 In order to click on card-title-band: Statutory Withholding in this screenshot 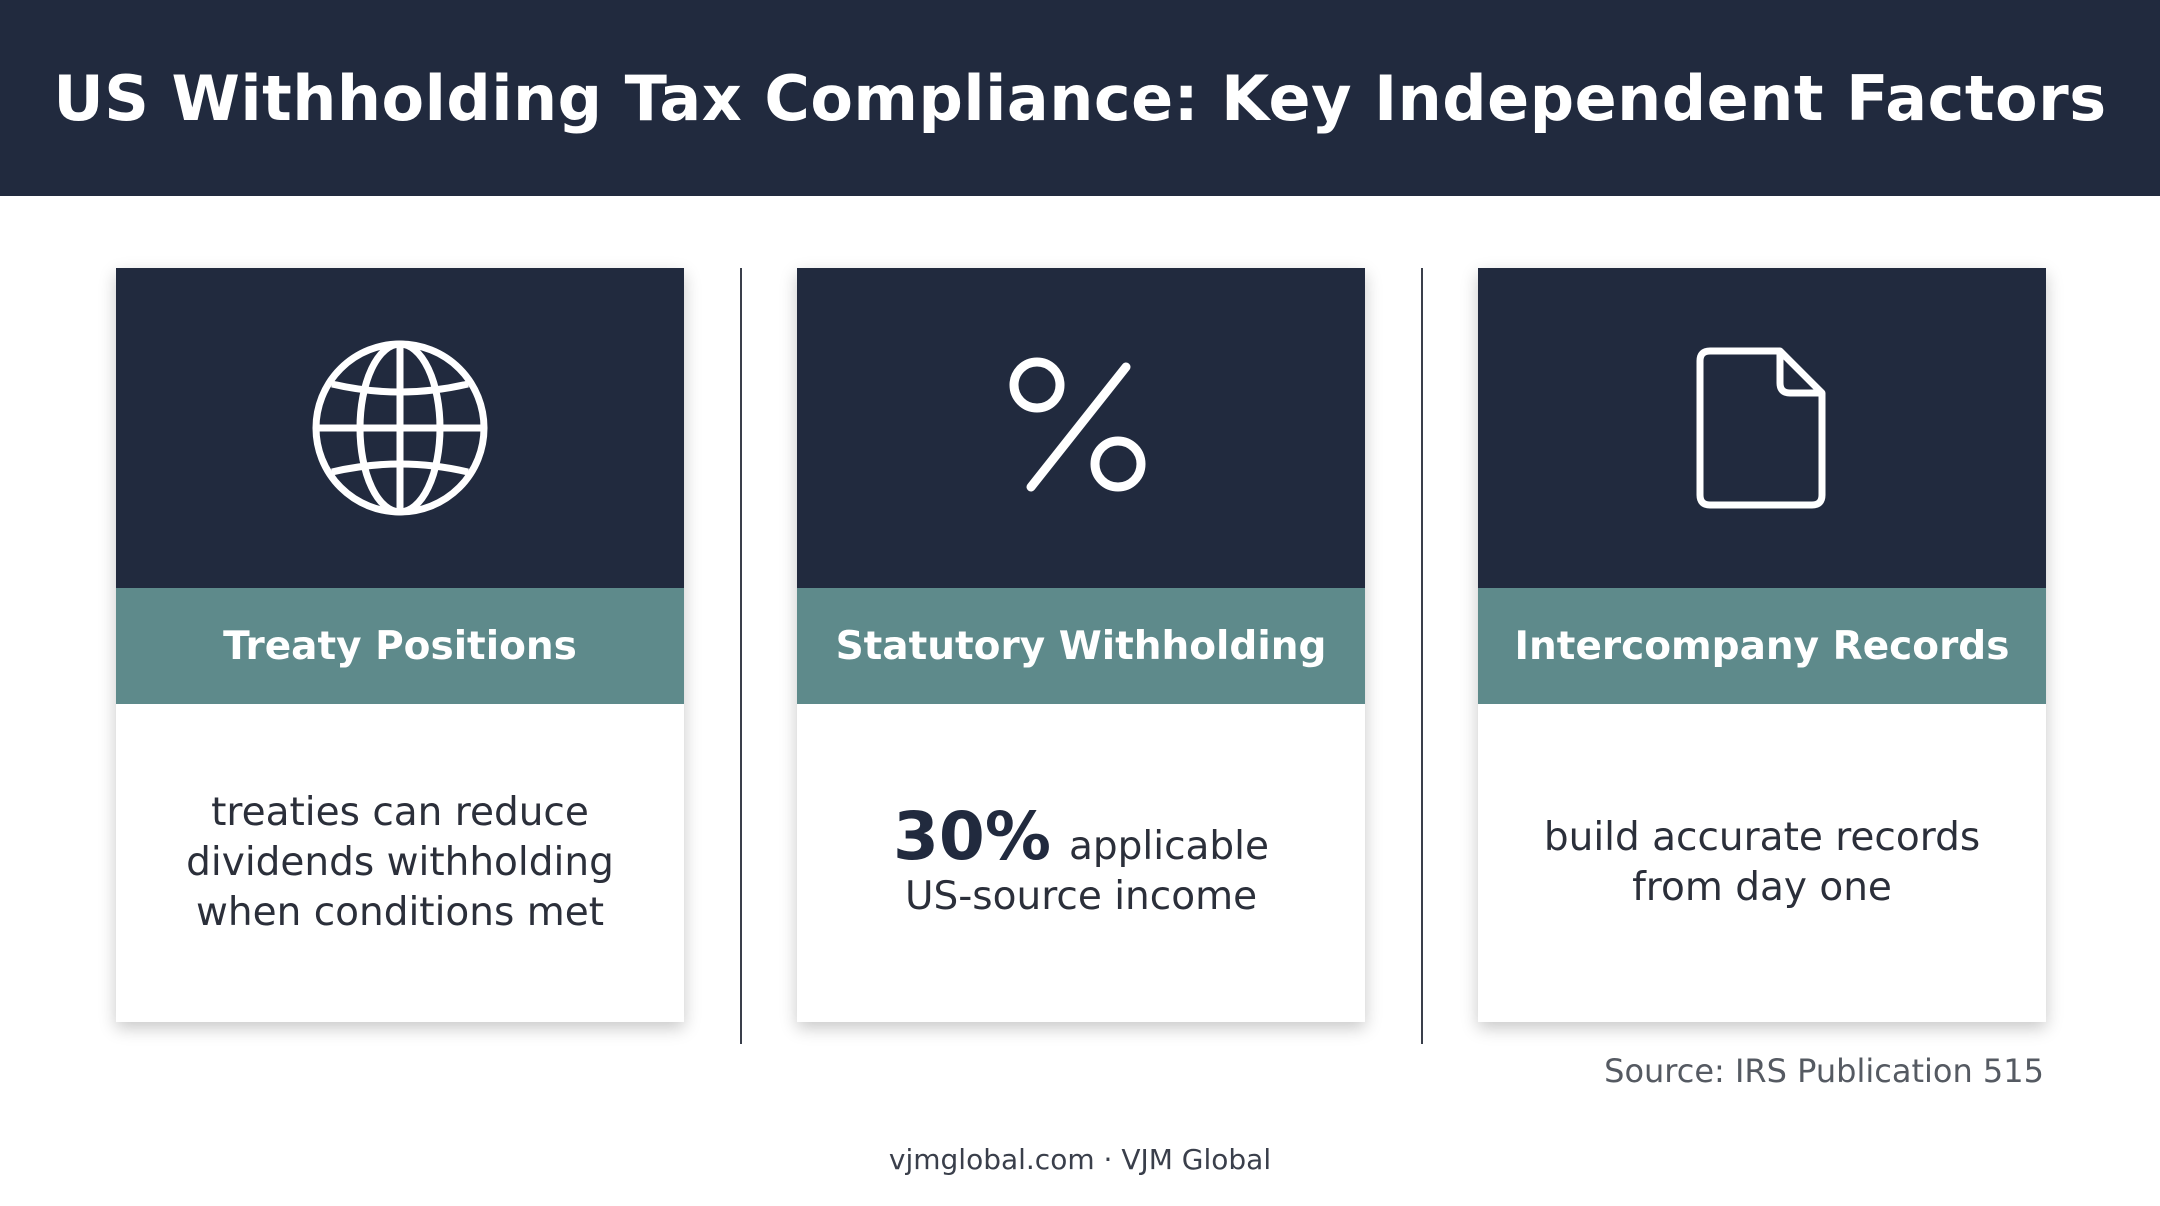, I will do `click(1081, 646)`.